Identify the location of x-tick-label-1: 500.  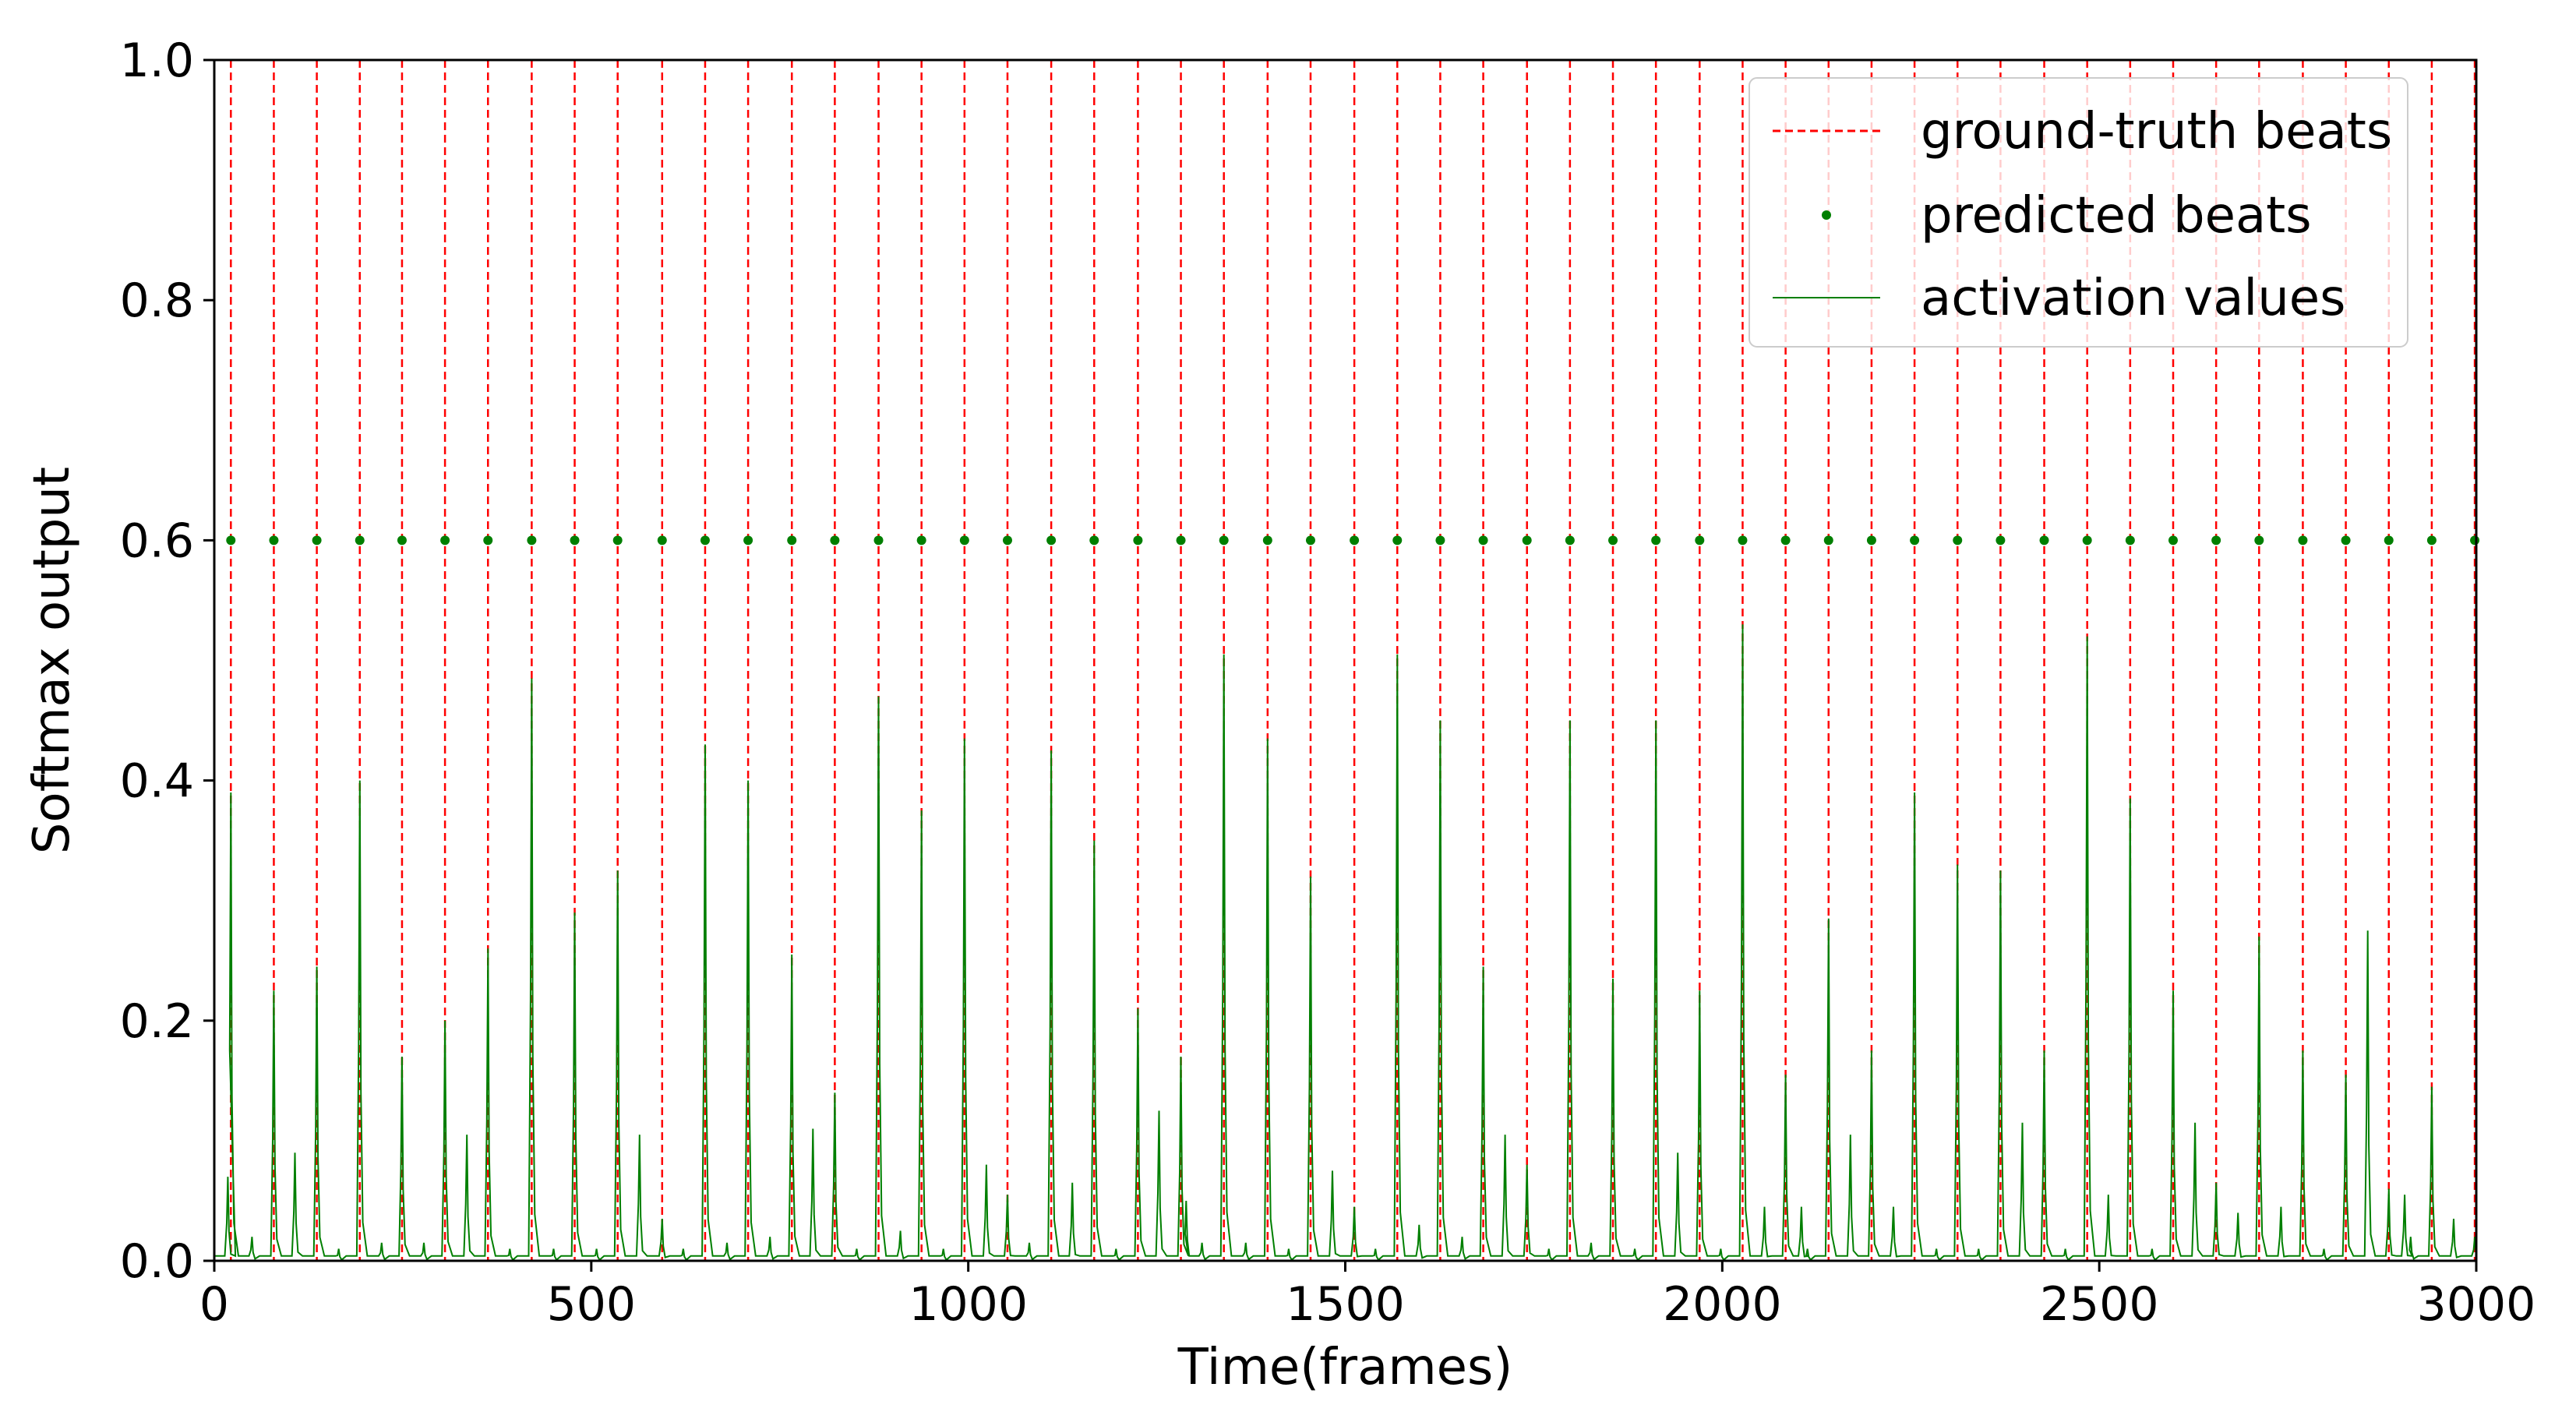
(592, 1304).